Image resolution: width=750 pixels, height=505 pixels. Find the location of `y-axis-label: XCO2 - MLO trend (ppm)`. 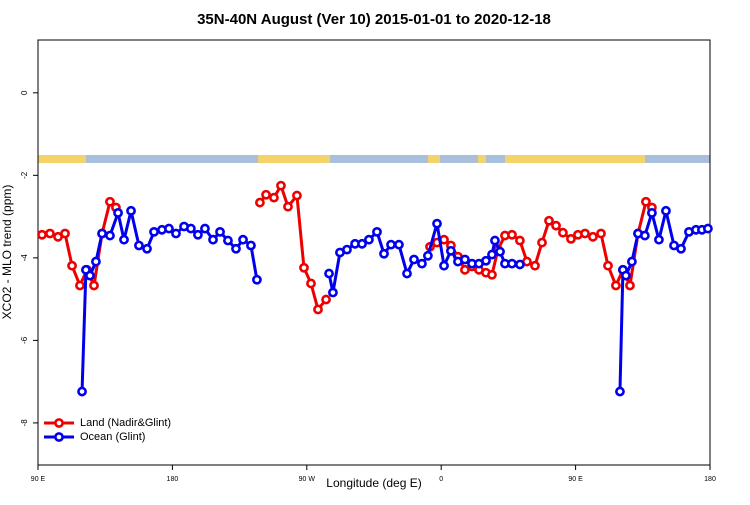

y-axis-label: XCO2 - MLO trend (ppm) is located at coordinates (7, 252).